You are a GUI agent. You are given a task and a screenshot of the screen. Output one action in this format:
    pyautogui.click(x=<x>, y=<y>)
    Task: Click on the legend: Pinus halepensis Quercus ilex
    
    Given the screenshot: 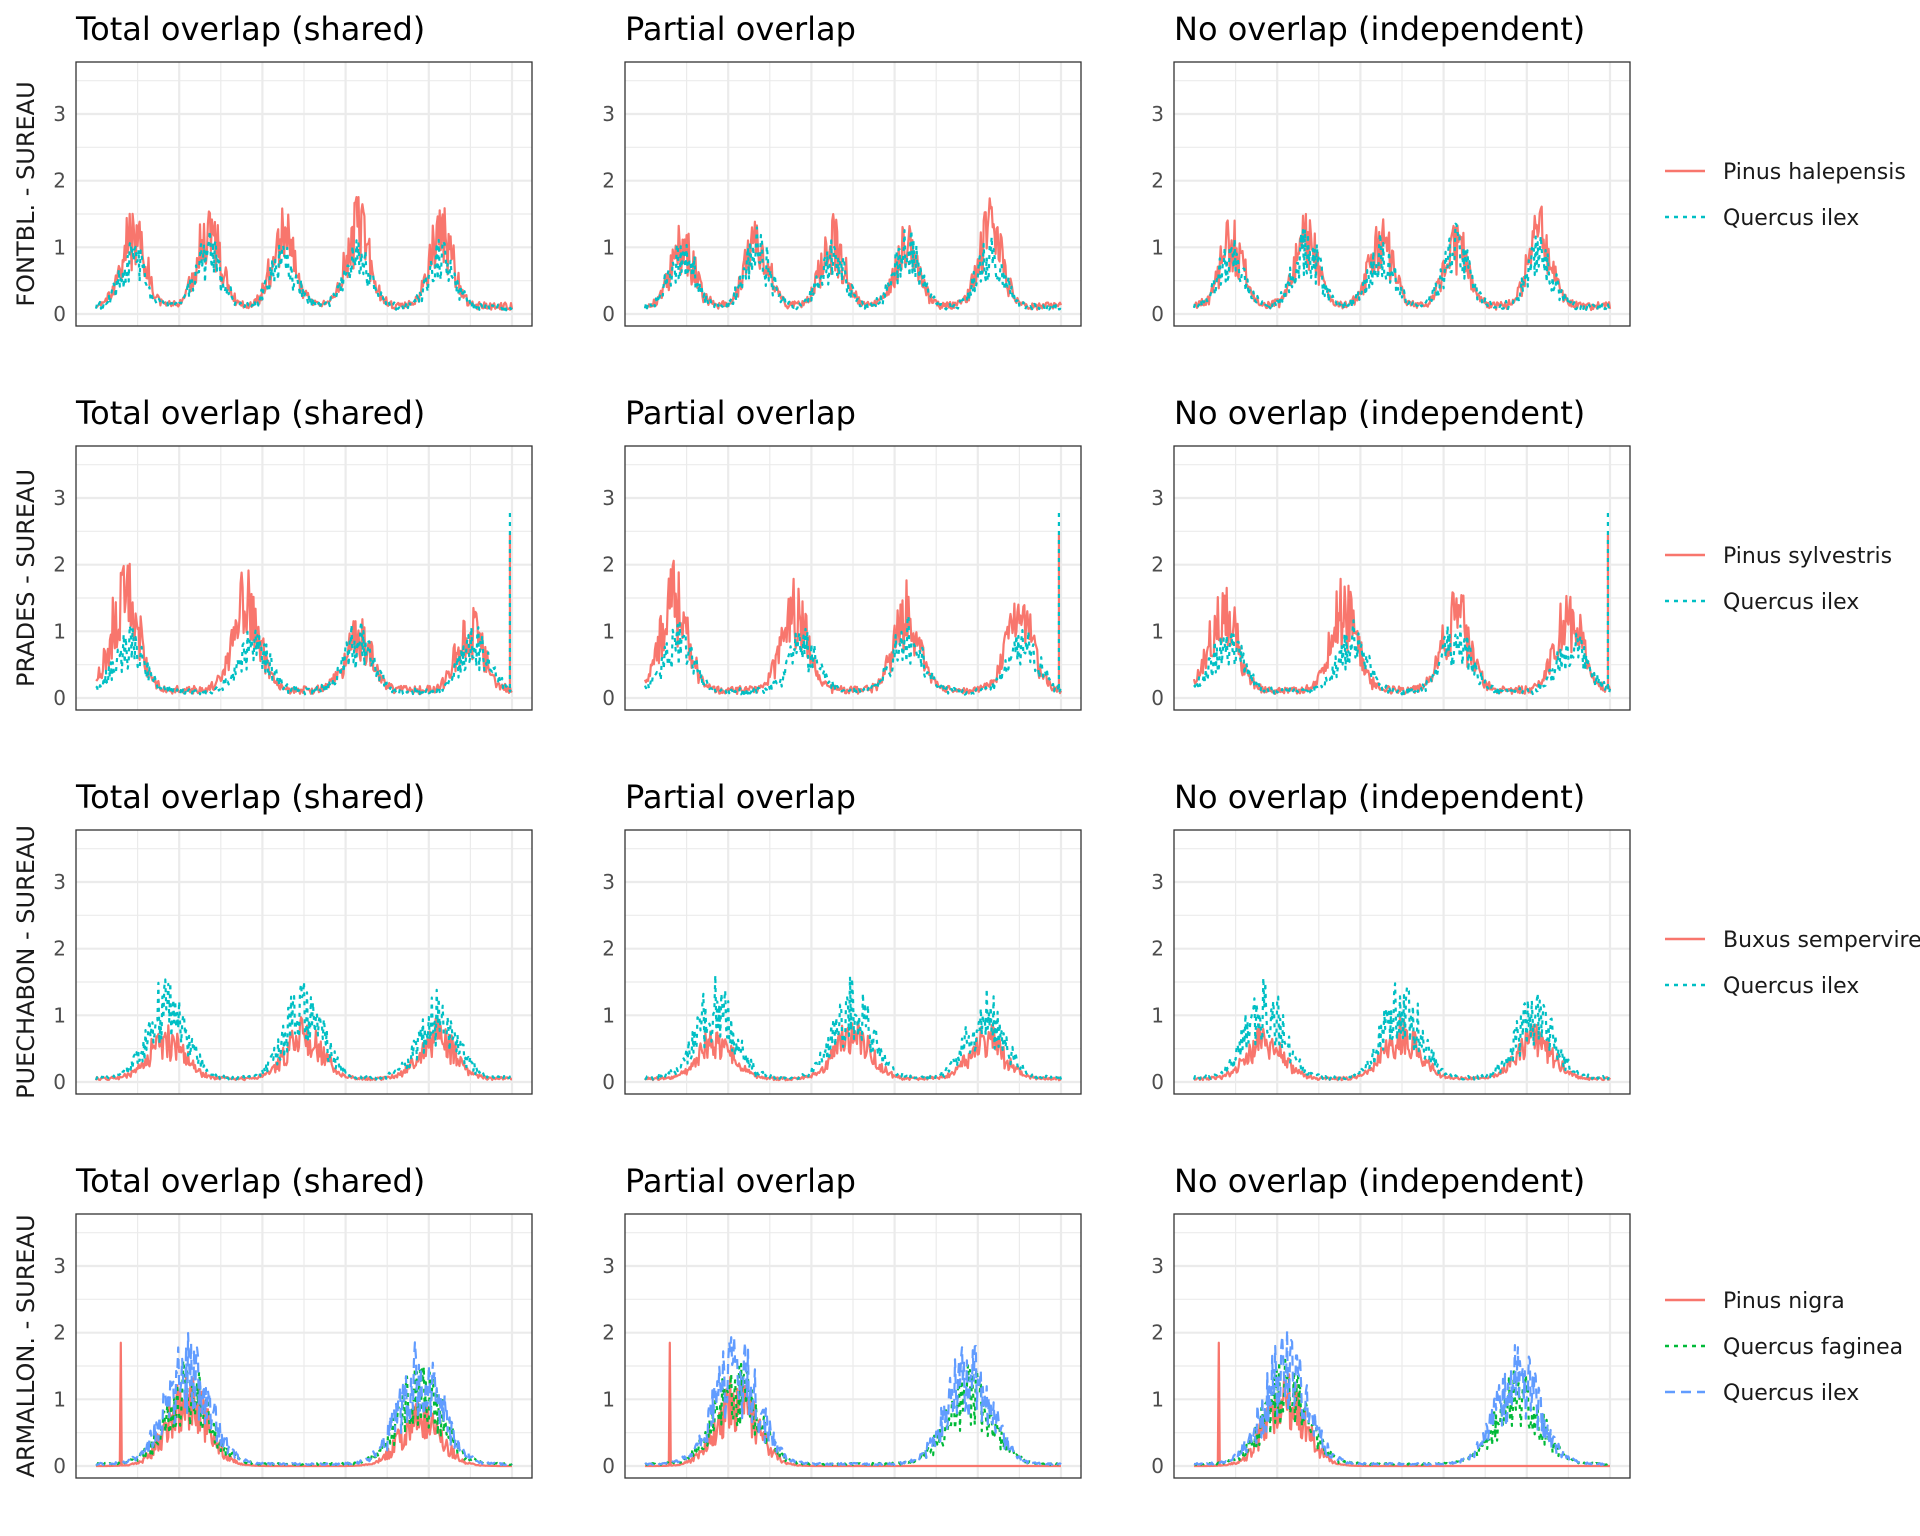 What is the action you would take?
    pyautogui.click(x=1785, y=195)
    